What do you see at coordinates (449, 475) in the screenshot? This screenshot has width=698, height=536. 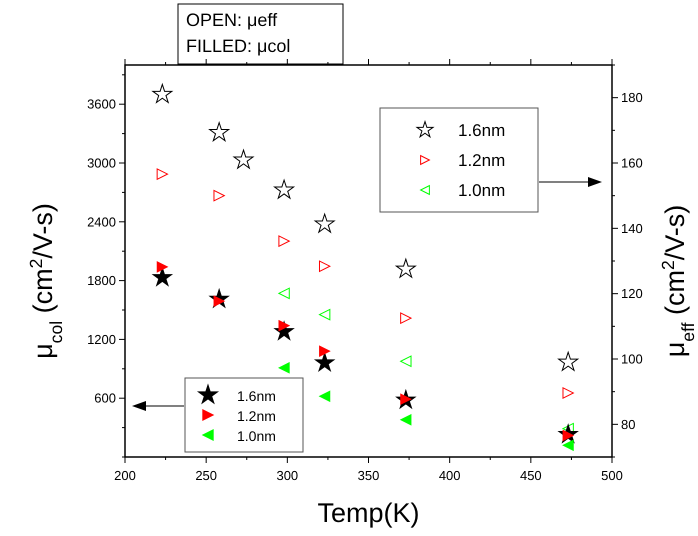 I see `x-tick-label: 400` at bounding box center [449, 475].